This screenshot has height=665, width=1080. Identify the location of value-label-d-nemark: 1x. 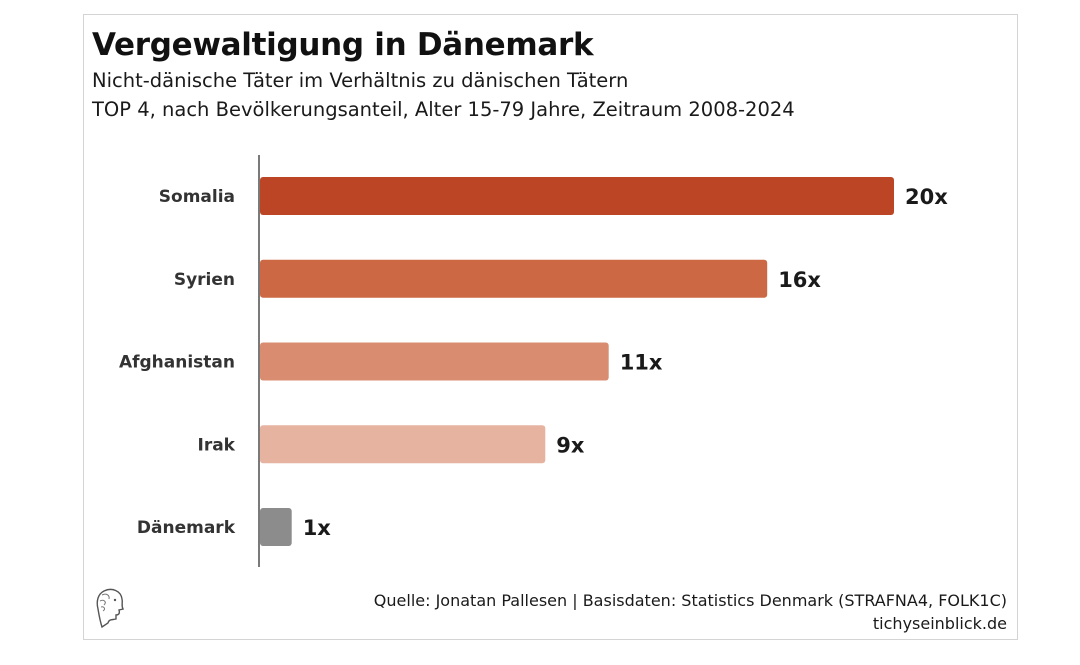
(317, 528).